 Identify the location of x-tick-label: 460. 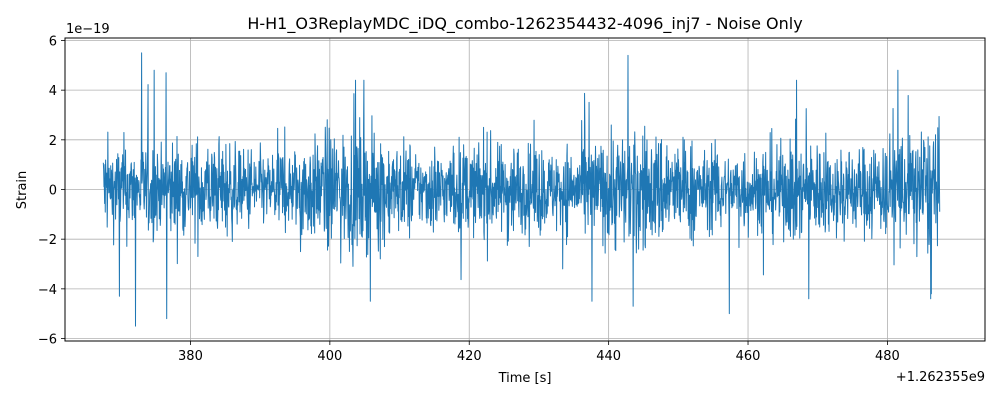
(748, 356).